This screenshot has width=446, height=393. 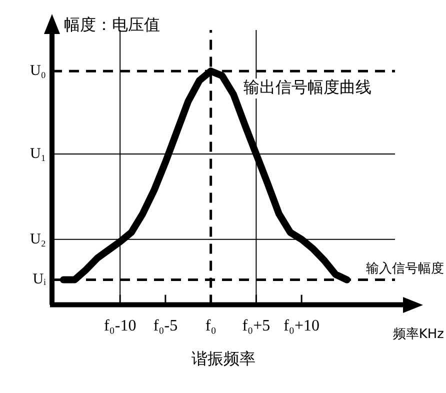 I want to click on ref-line-label: Uᵢ, so click(x=39, y=280).